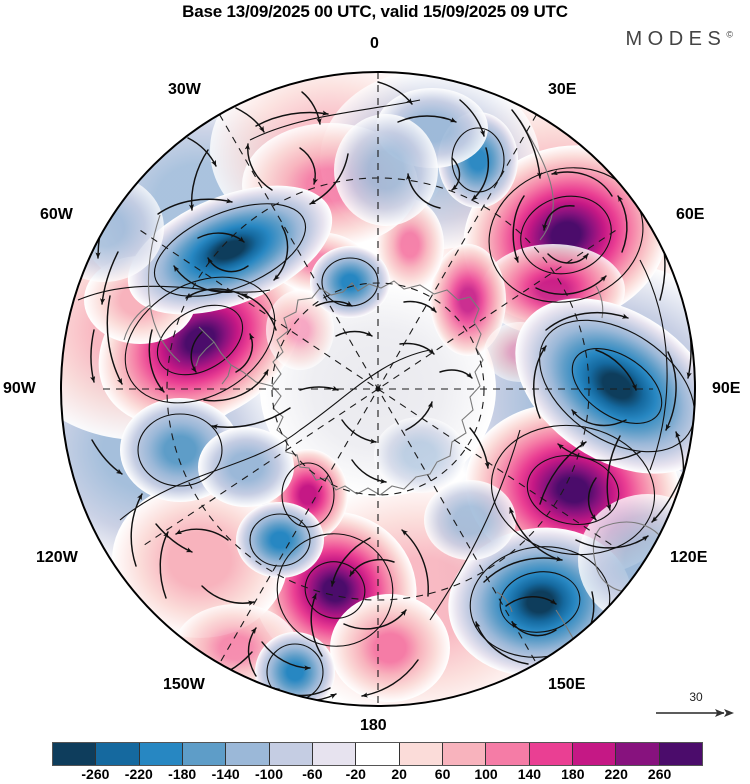  I want to click on colorbar-tick-60: 60, so click(442, 774).